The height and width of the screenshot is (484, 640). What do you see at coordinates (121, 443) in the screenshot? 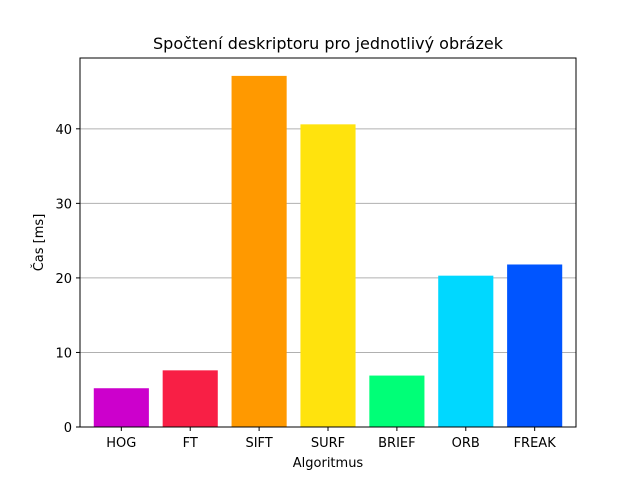
I see `x-tick-label: HOG` at bounding box center [121, 443].